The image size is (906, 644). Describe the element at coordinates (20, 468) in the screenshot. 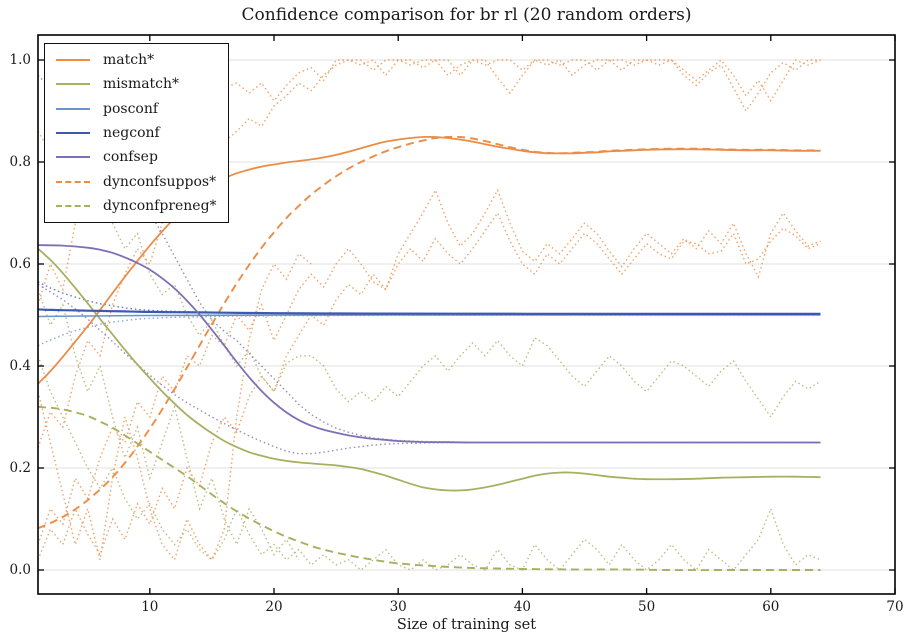

I see `y-tick-label: 0.2` at that location.